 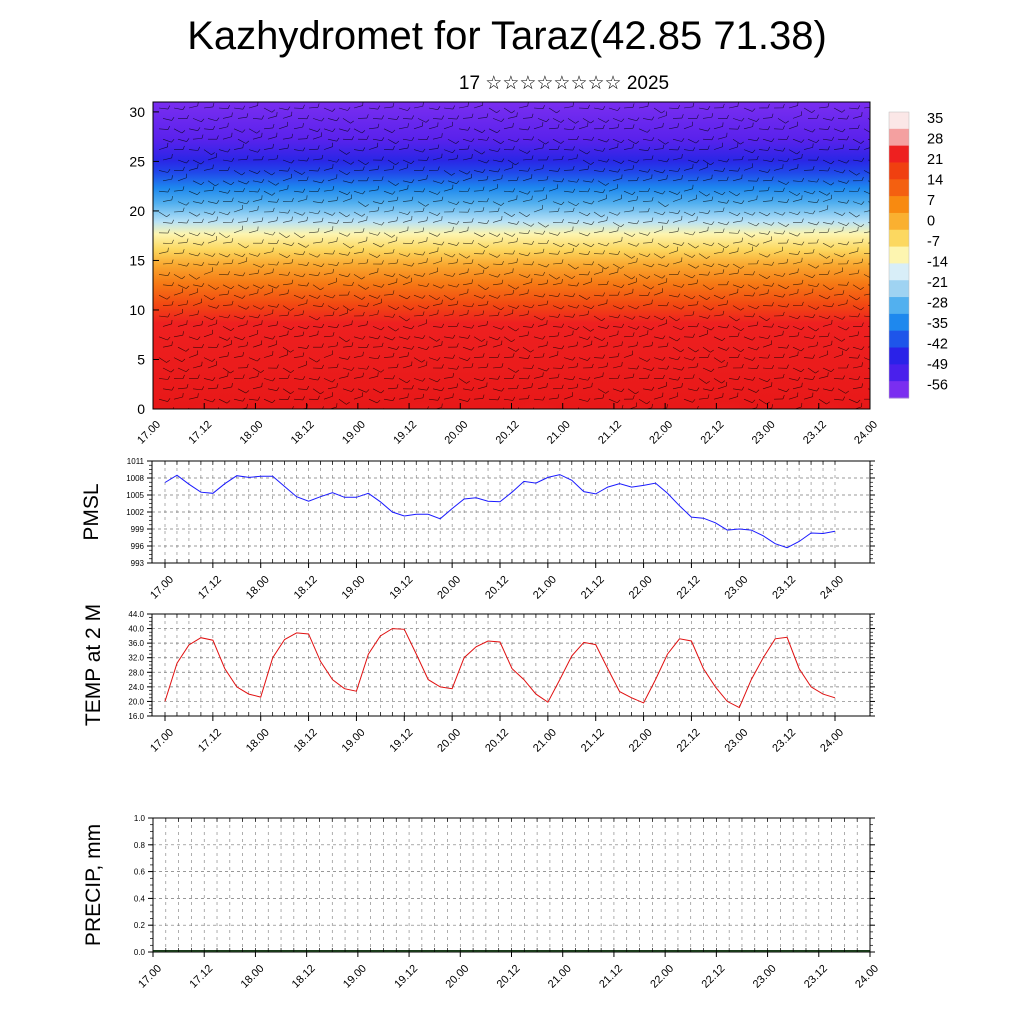 What do you see at coordinates (449, 588) in the screenshot?
I see `x-tick-label: 20.00` at bounding box center [449, 588].